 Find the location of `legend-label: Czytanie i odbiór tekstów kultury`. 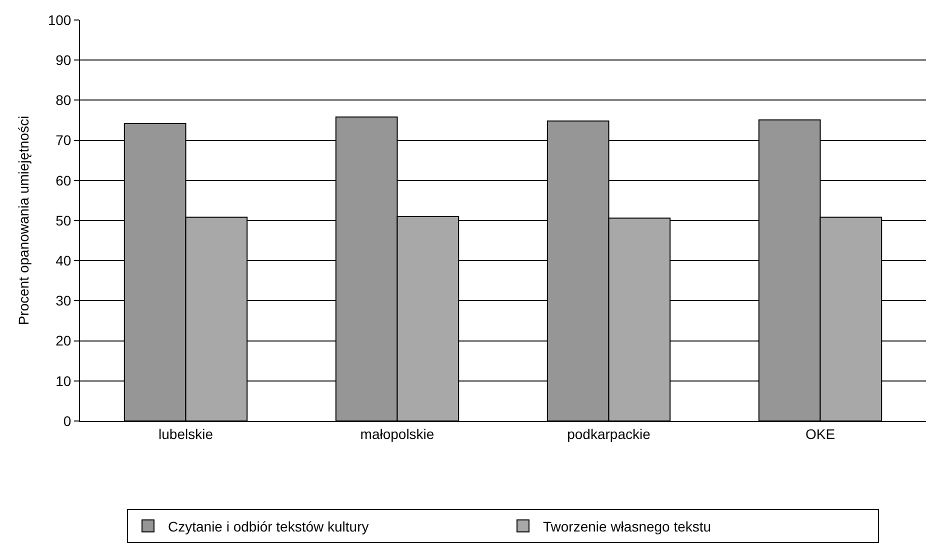

legend-label: Czytanie i odbiór tekstów kultury is located at coordinates (268, 526).